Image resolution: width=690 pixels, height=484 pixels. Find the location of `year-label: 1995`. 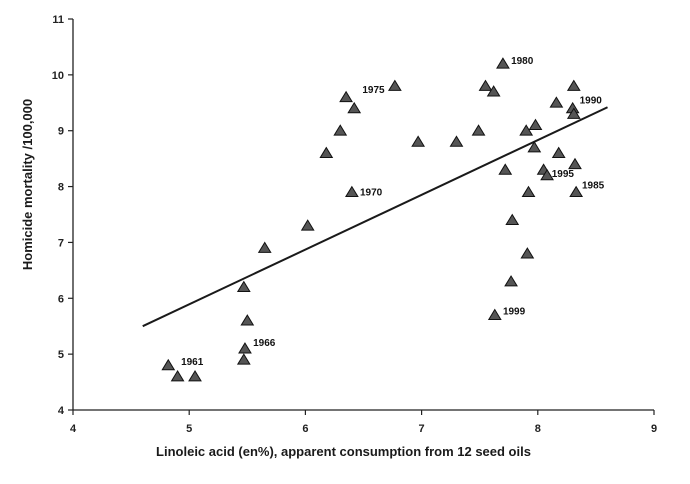

year-label: 1995 is located at coordinates (563, 174).